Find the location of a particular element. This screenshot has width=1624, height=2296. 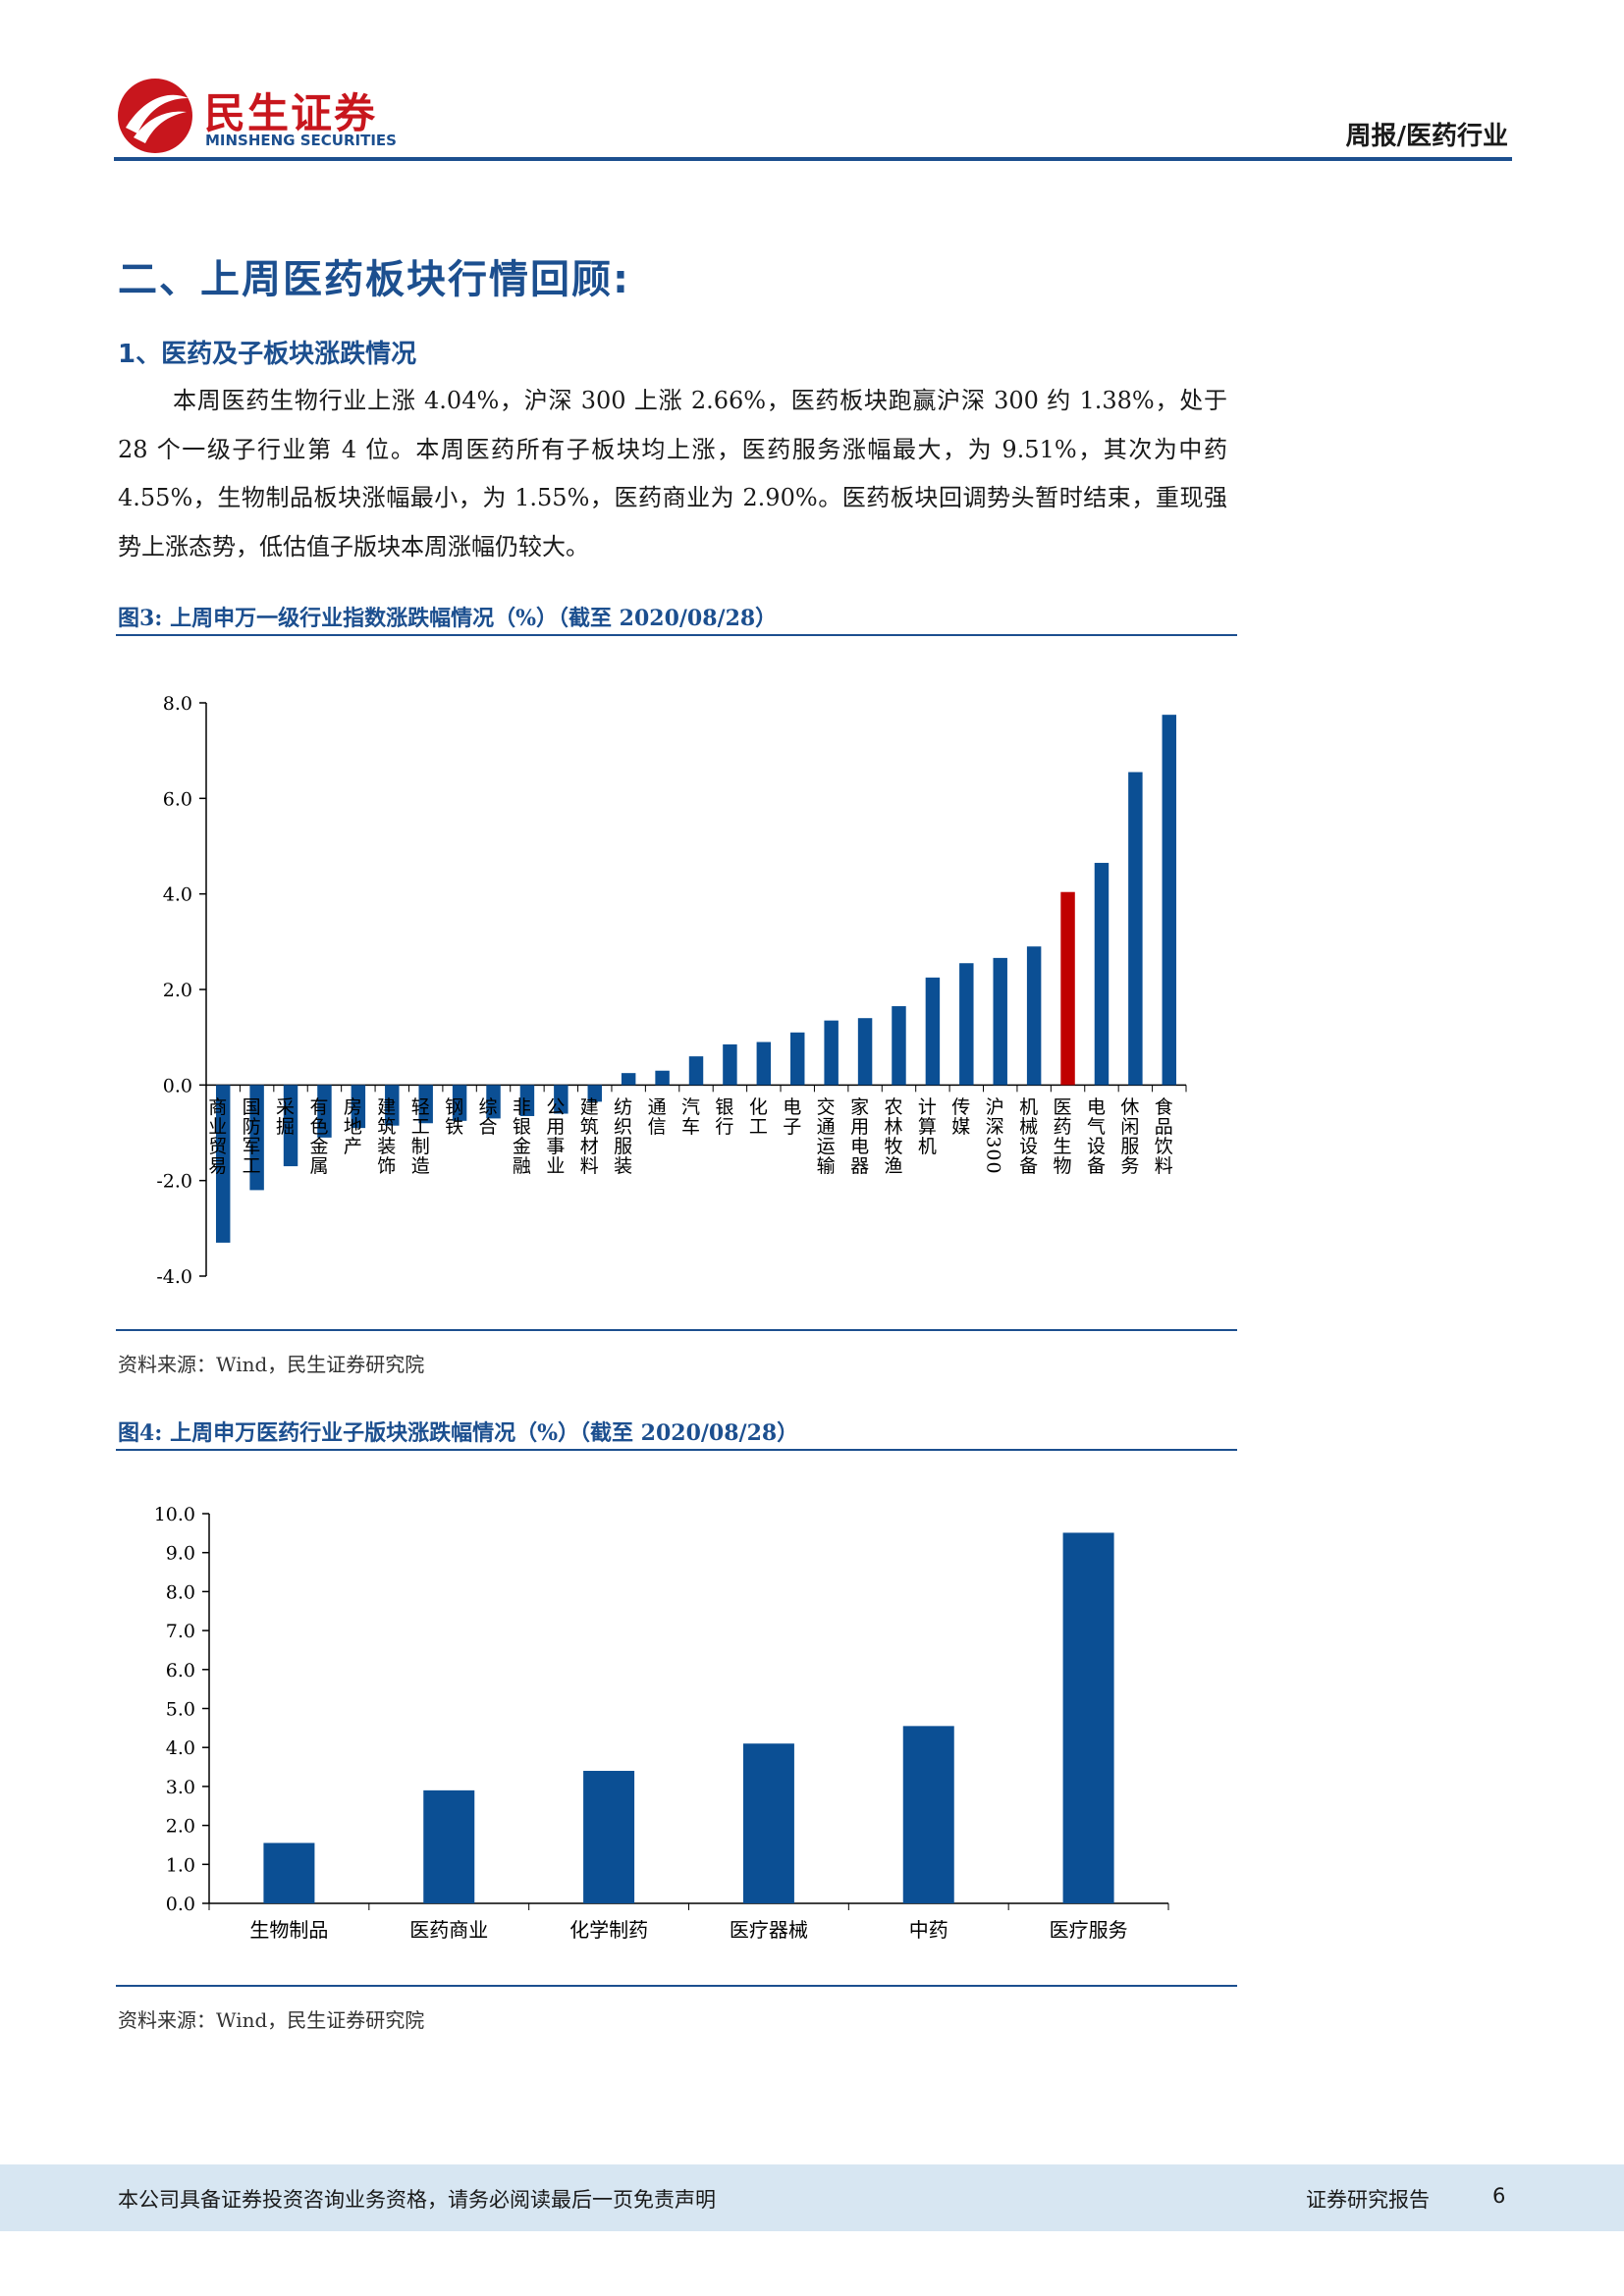

x-tick-label: 银行 is located at coordinates (722, 1116).